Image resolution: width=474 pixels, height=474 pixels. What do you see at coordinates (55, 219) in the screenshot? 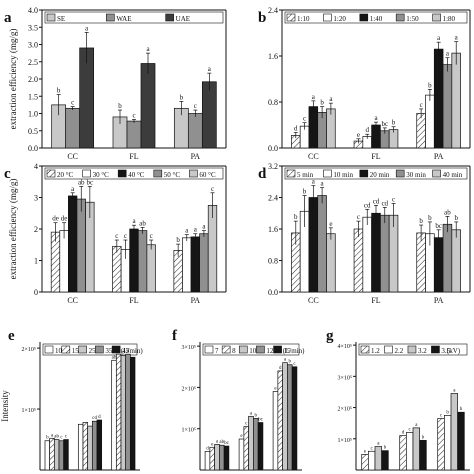
I see `significance-letter: de` at bounding box center [55, 219].